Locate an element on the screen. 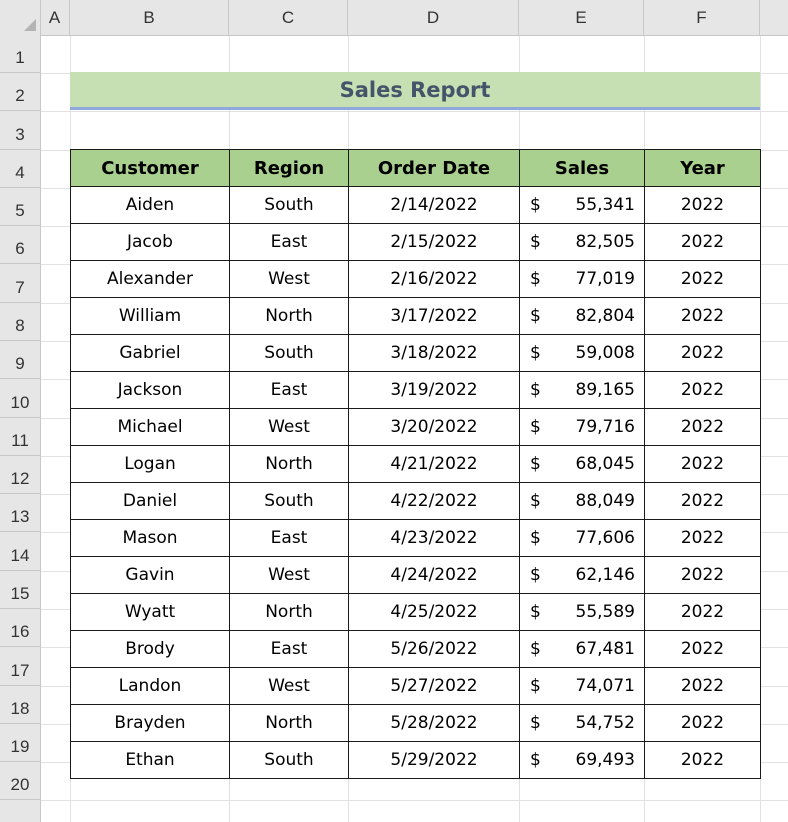 This screenshot has height=822, width=788. sales-cell: $62,146 is located at coordinates (582, 575).